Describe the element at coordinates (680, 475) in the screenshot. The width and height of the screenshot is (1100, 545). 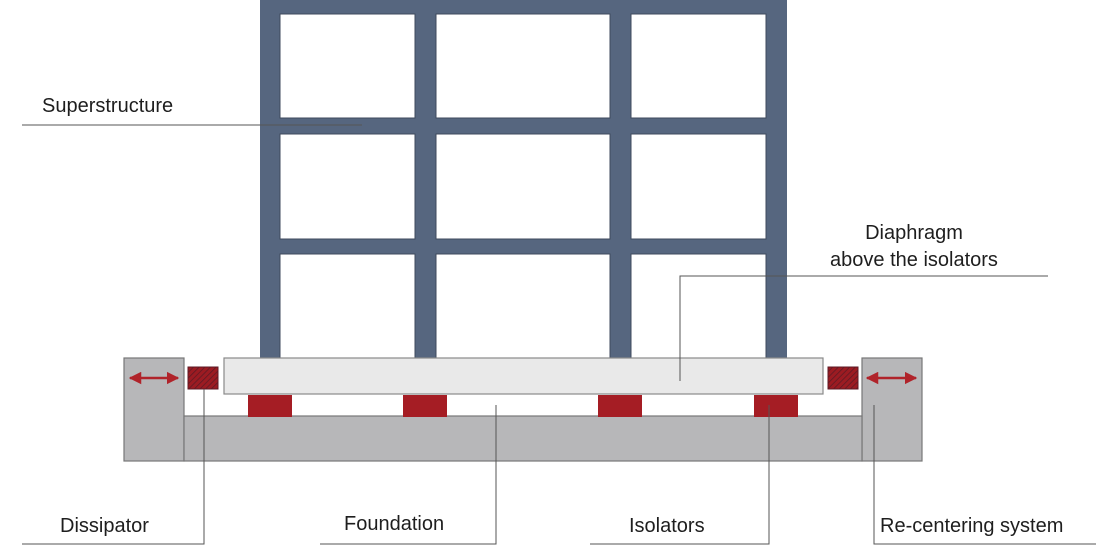
I see `isolators-leader` at that location.